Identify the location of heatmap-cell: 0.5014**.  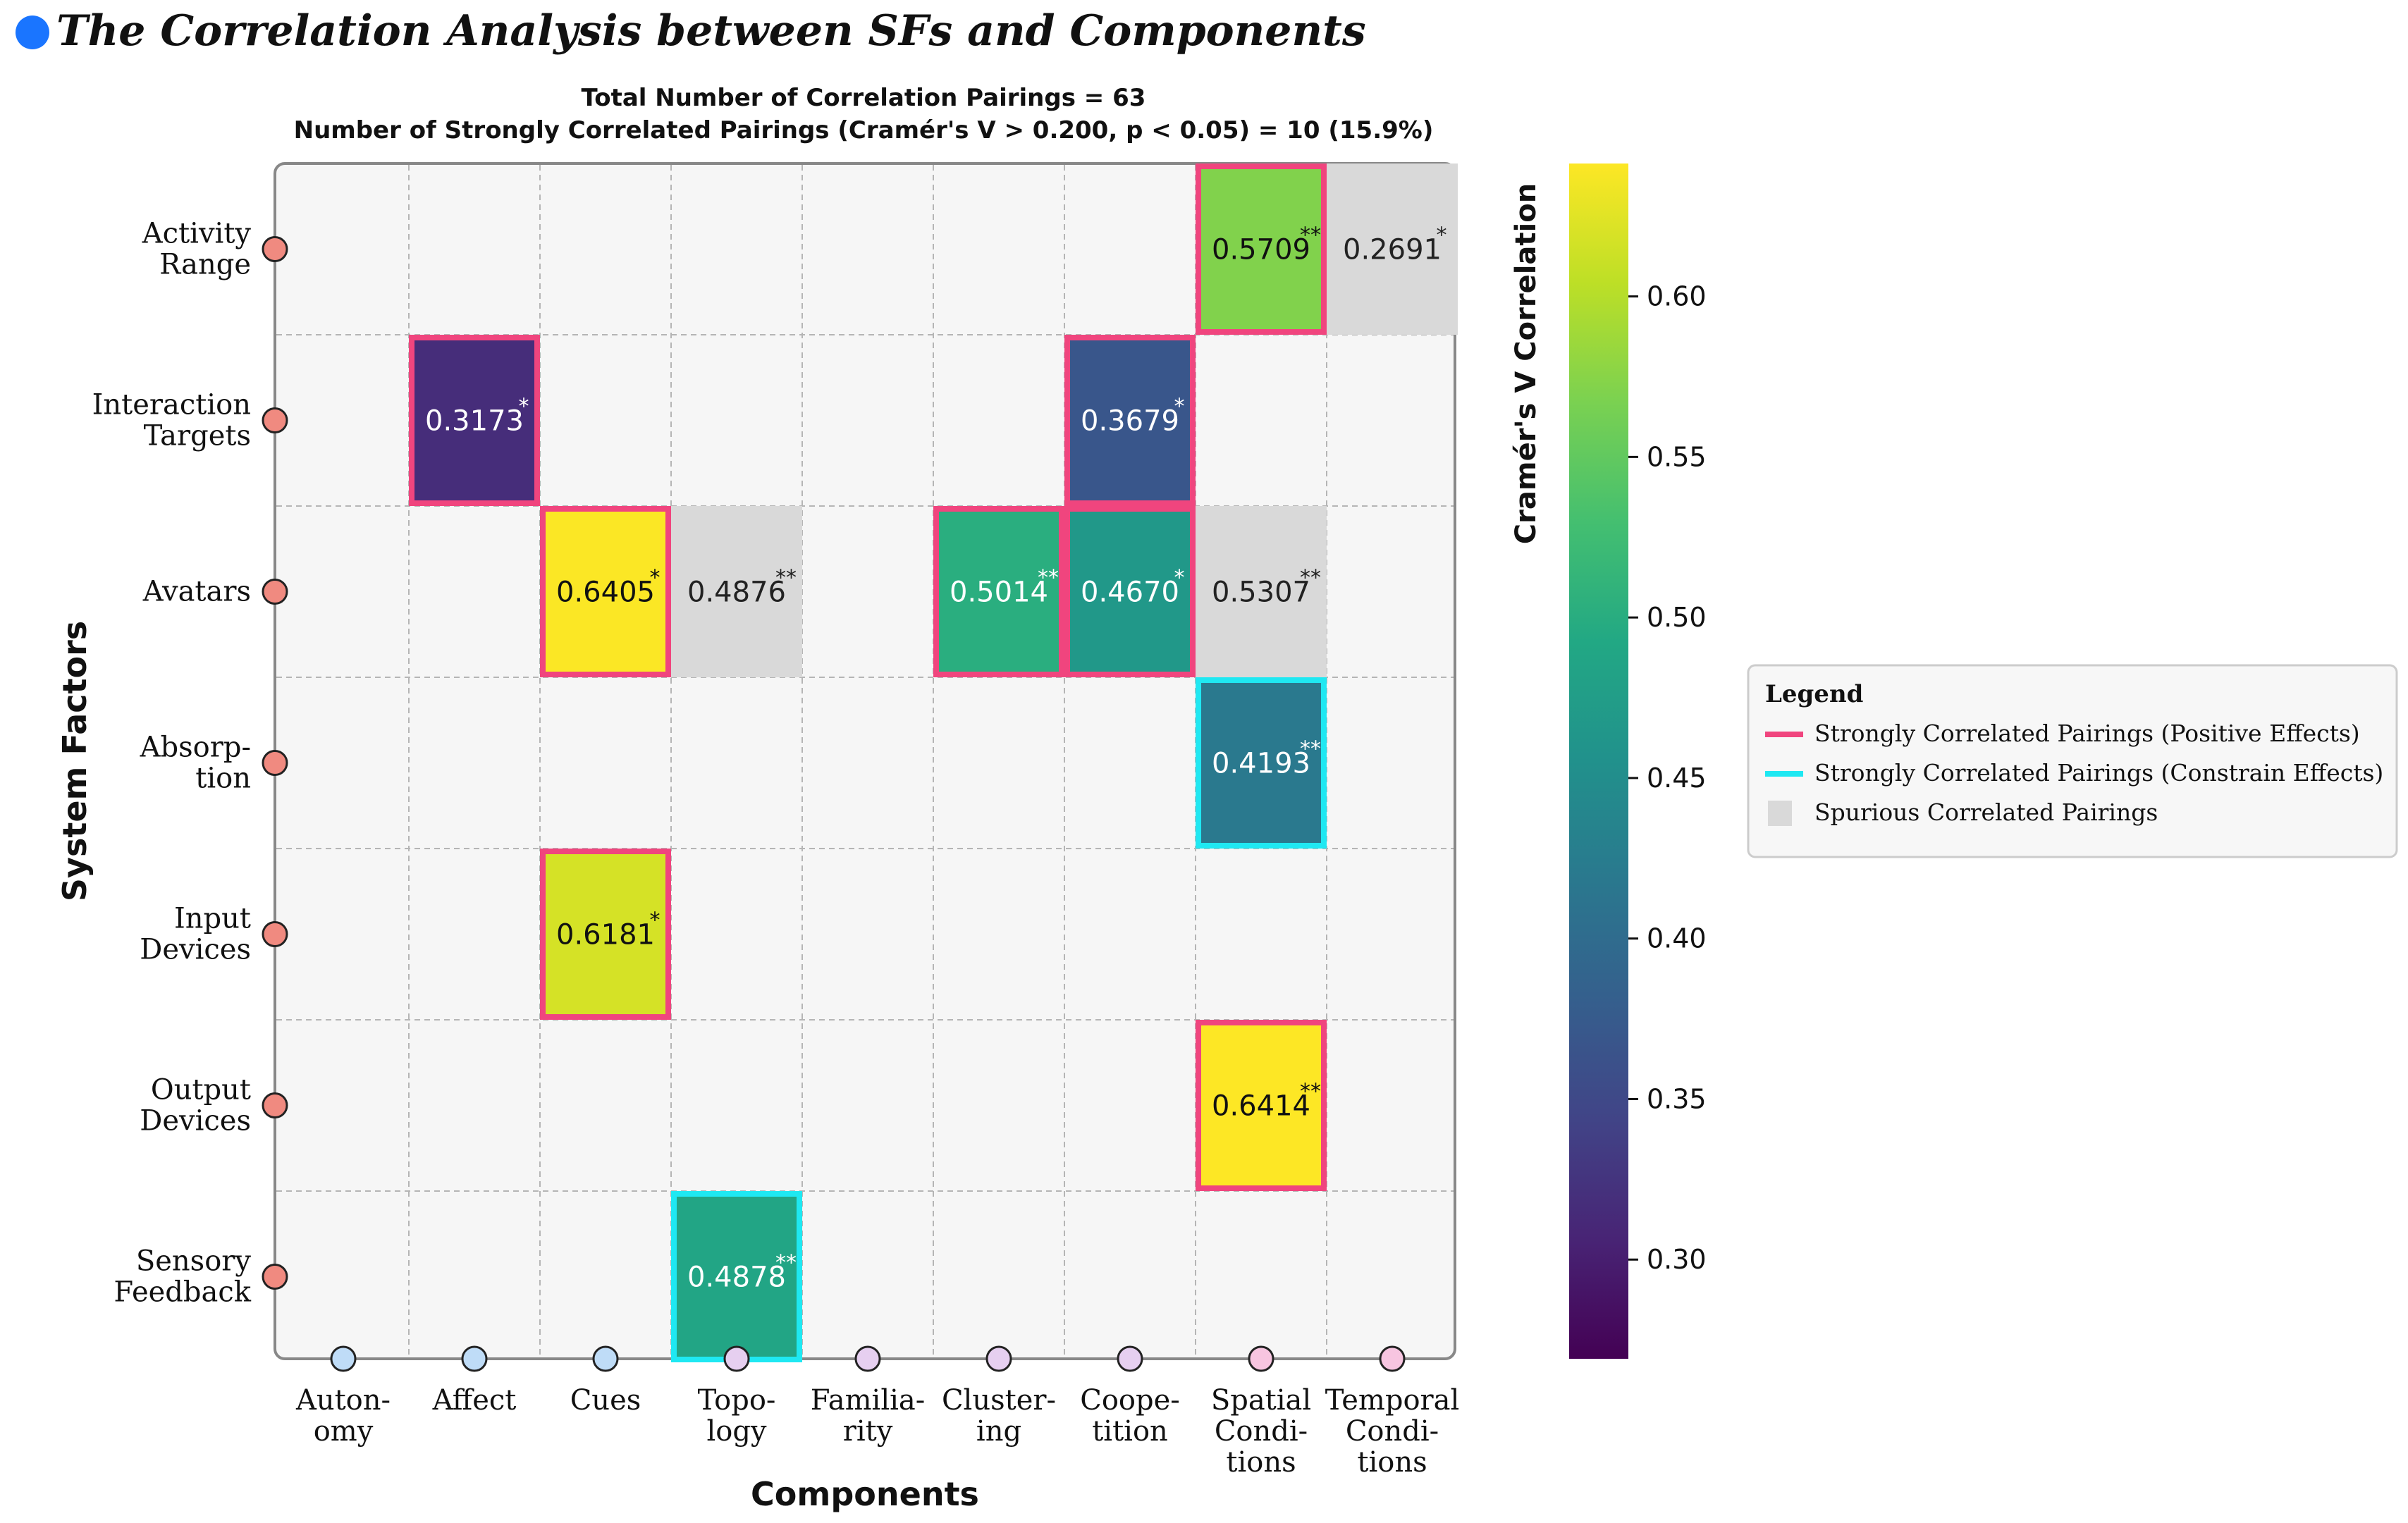
(998, 591).